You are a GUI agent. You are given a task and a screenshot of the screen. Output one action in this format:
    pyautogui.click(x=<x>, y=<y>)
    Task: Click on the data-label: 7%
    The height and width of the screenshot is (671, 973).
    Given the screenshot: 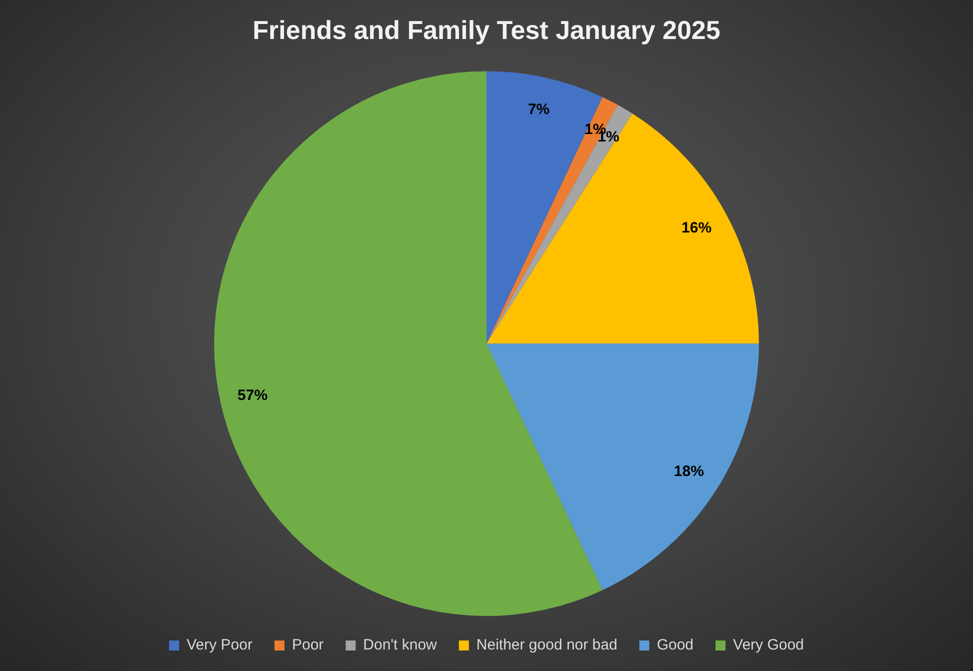 What is the action you would take?
    pyautogui.click(x=539, y=109)
    